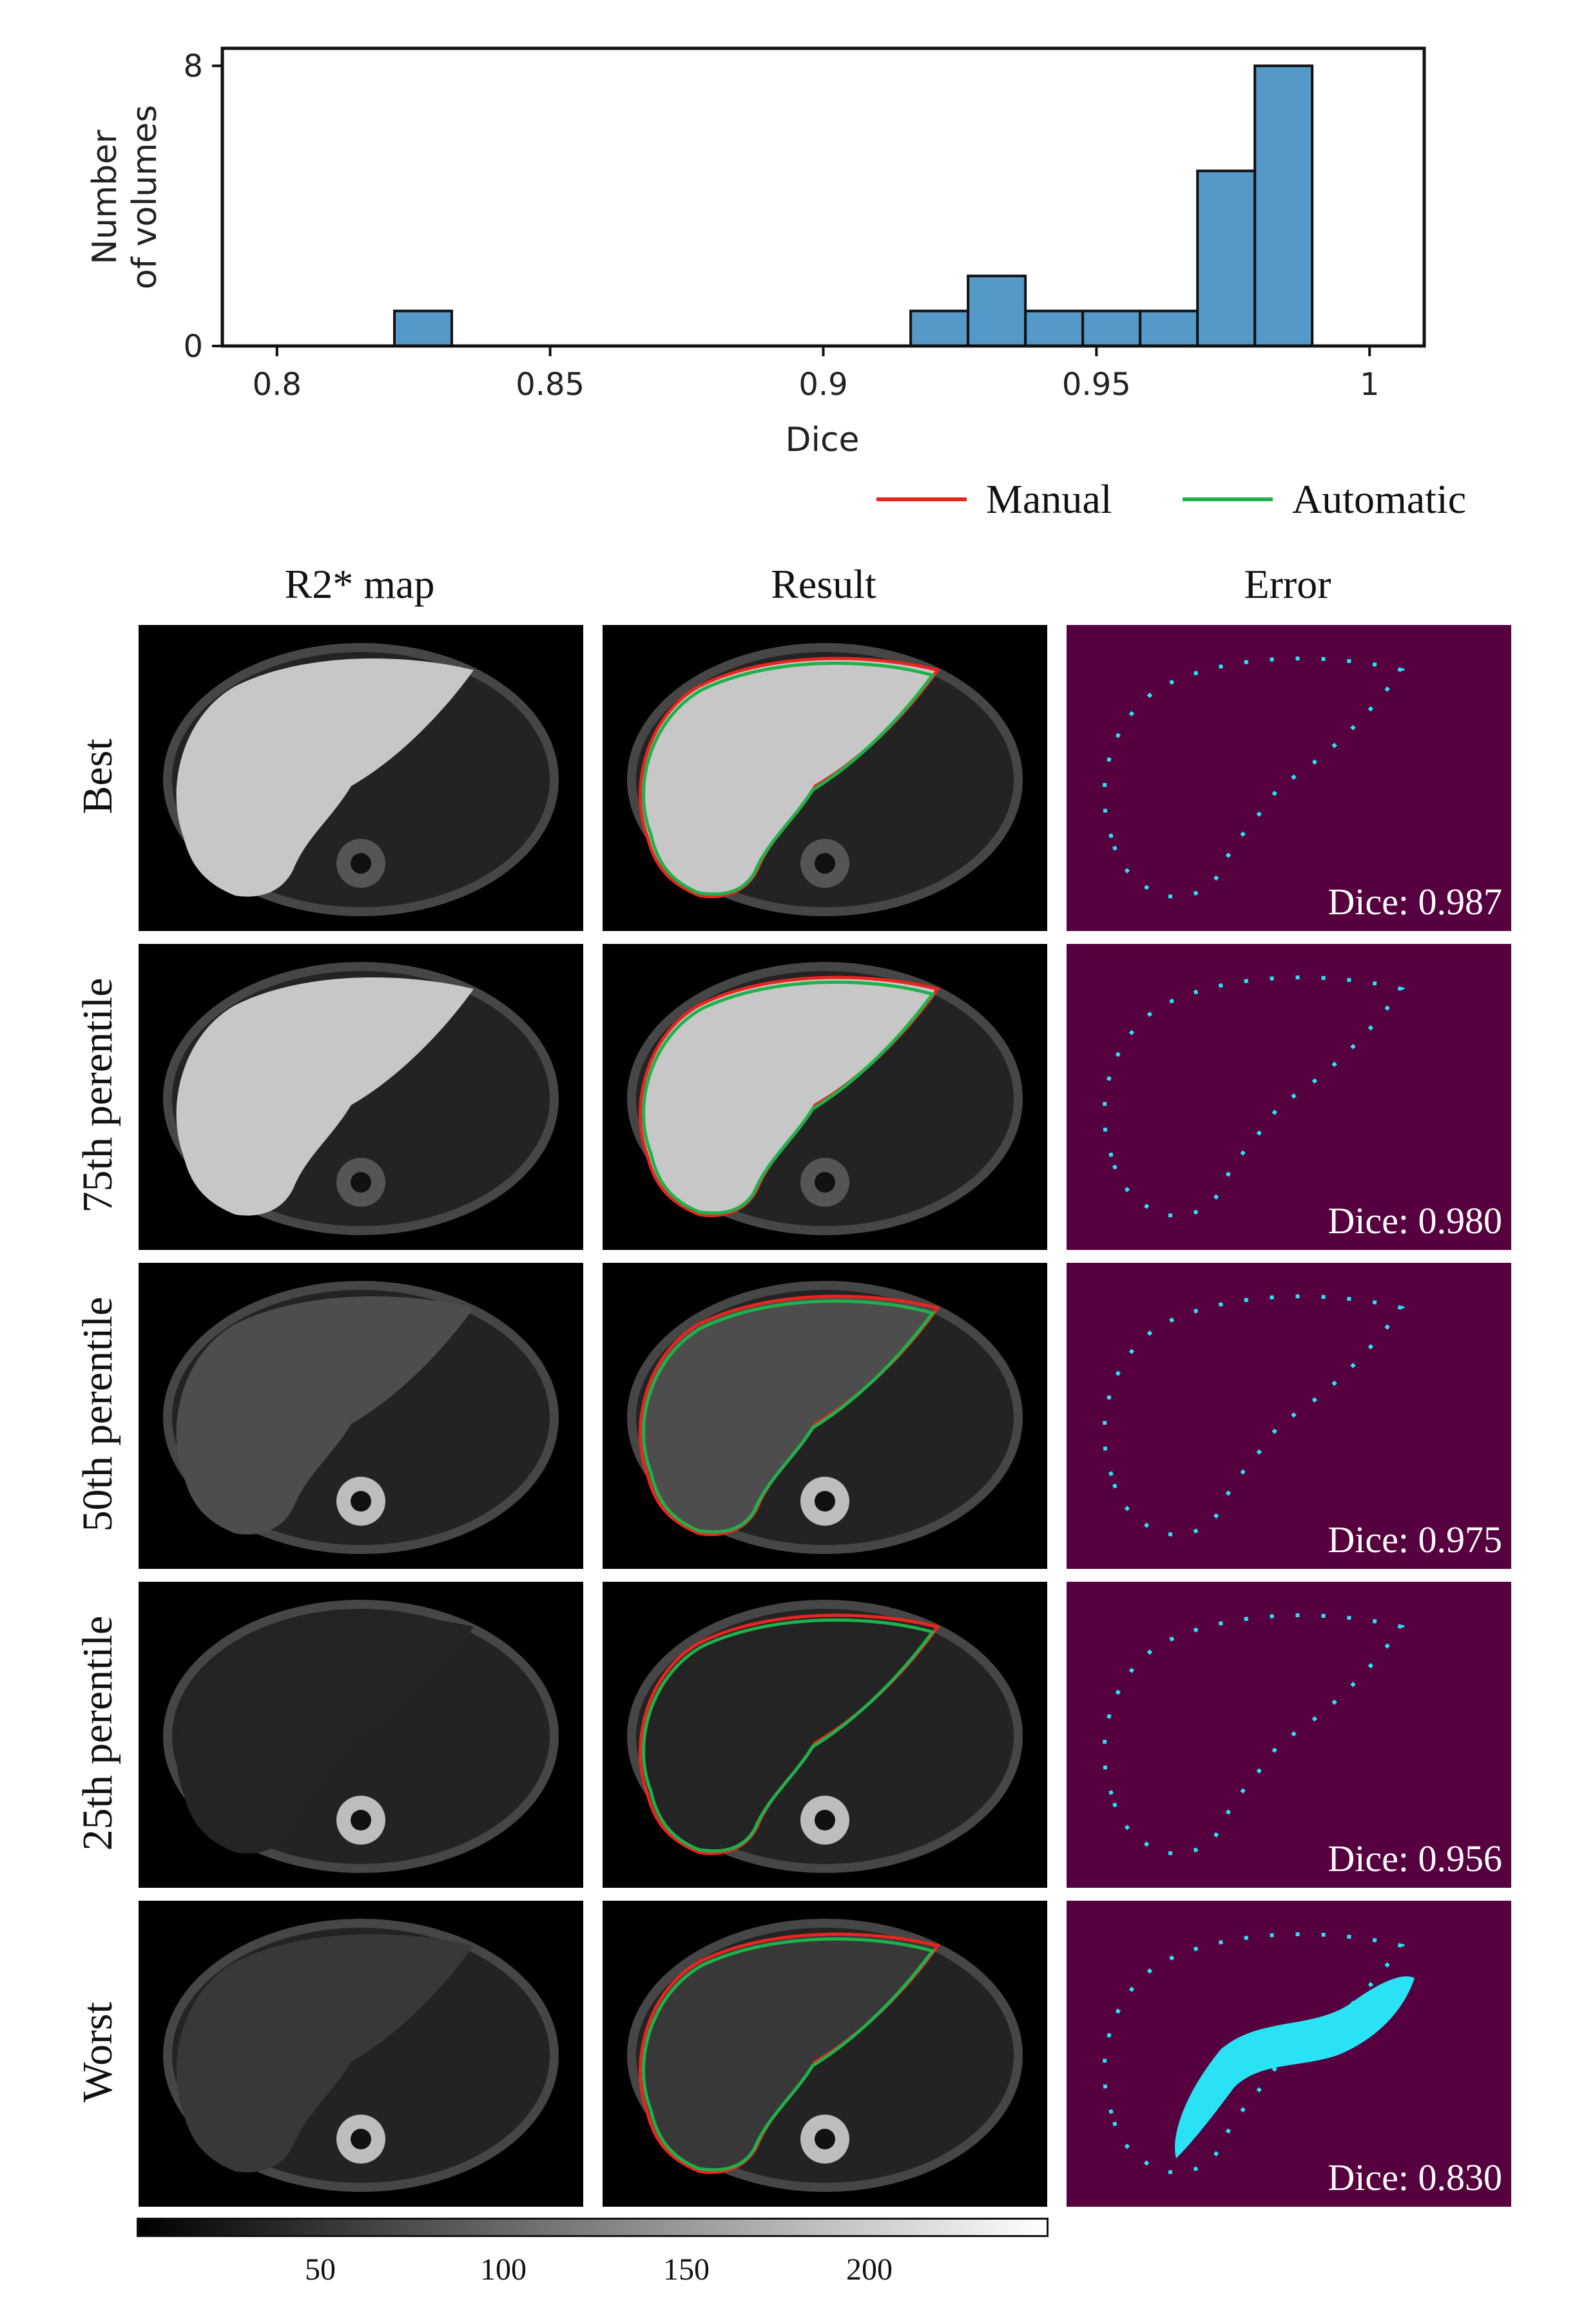 The width and height of the screenshot is (1595, 2324). I want to click on legend-item-automatic: Automatic, so click(1325, 499).